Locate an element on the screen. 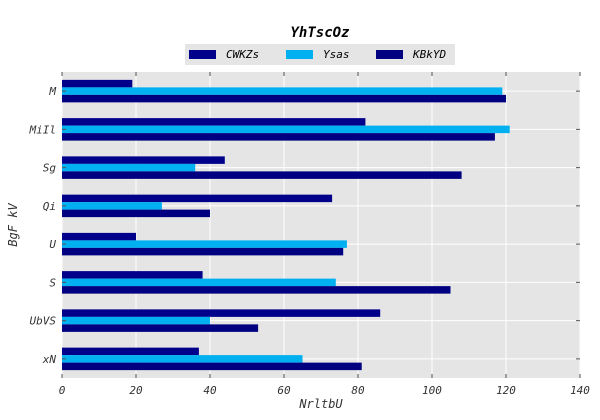  legend-box is located at coordinates (320, 54).